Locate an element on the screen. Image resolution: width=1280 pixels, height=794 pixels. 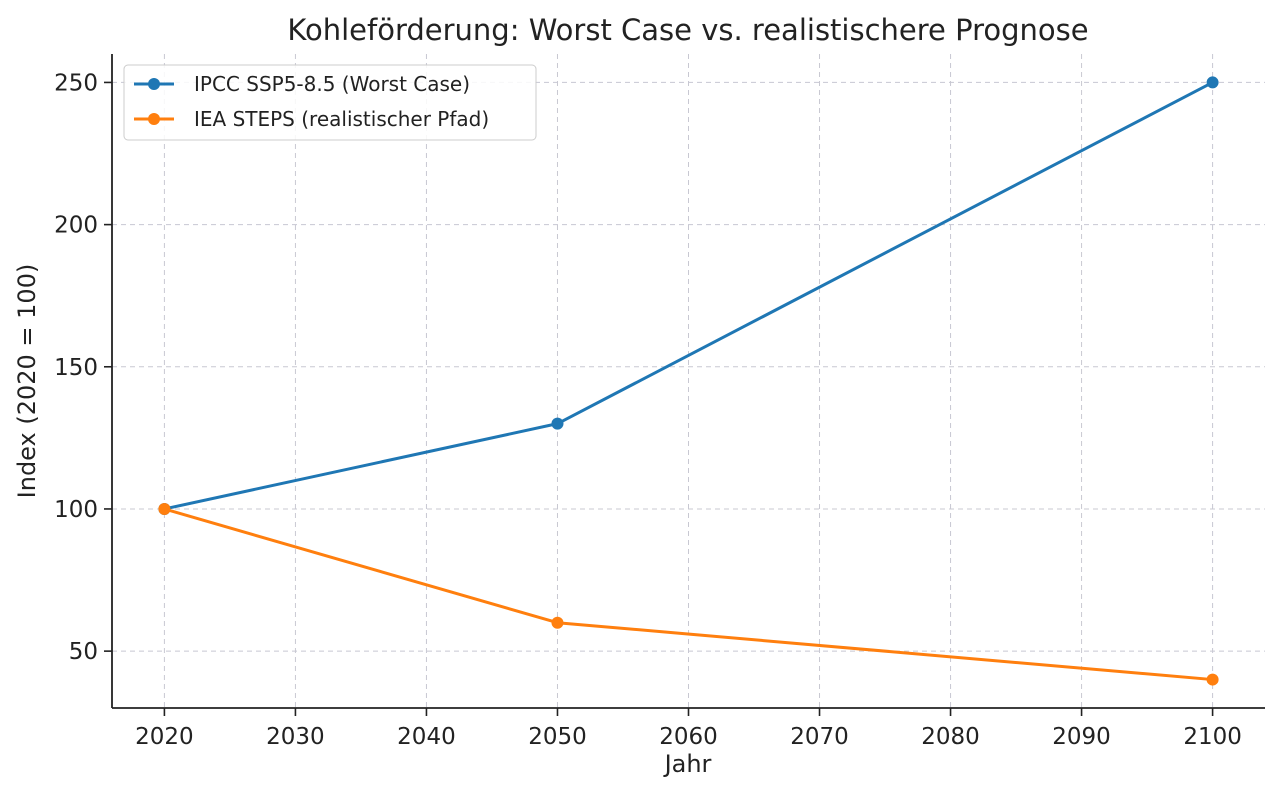
x-tick-label: 2090 is located at coordinates (1081, 737).